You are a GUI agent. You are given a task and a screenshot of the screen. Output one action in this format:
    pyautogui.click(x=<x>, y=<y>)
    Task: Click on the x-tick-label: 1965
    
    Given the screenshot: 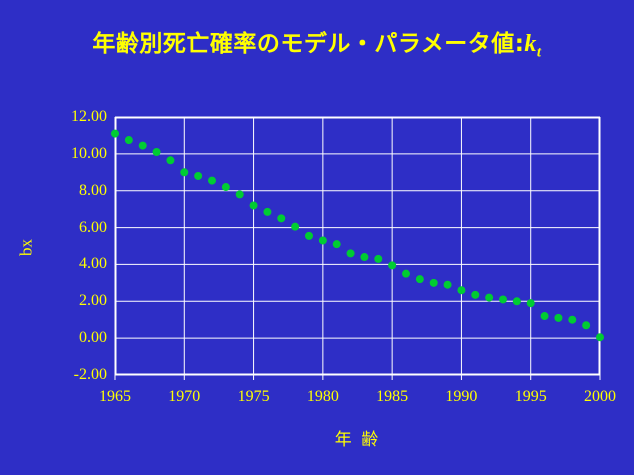 What is the action you would take?
    pyautogui.click(x=115, y=396)
    